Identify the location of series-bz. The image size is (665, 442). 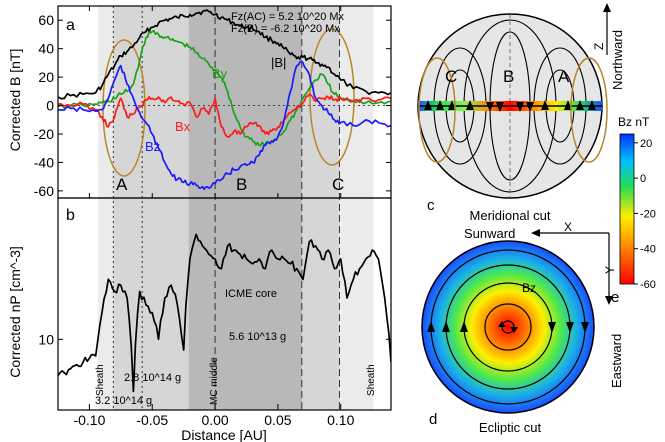
(224, 125).